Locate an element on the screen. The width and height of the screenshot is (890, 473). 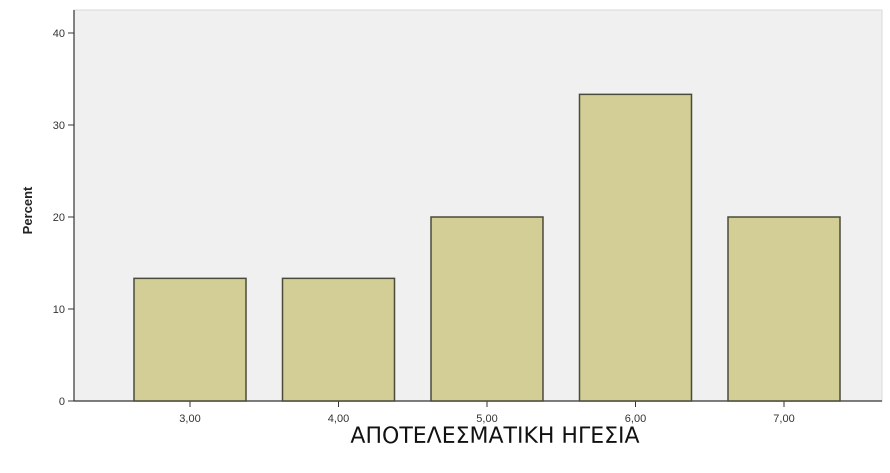
x-tick-label: 5,00 is located at coordinates (486, 419).